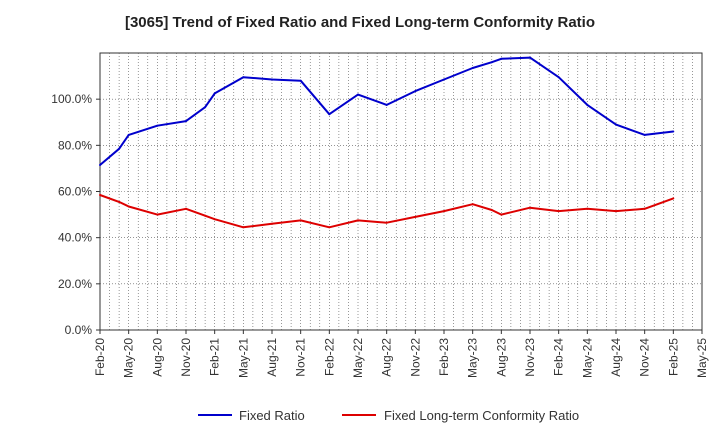 The image size is (720, 440). What do you see at coordinates (481, 415) in the screenshot?
I see `legend-label-fixed-long-term-conformity-ratio: Fixed Long-term Conformity Ratio` at bounding box center [481, 415].